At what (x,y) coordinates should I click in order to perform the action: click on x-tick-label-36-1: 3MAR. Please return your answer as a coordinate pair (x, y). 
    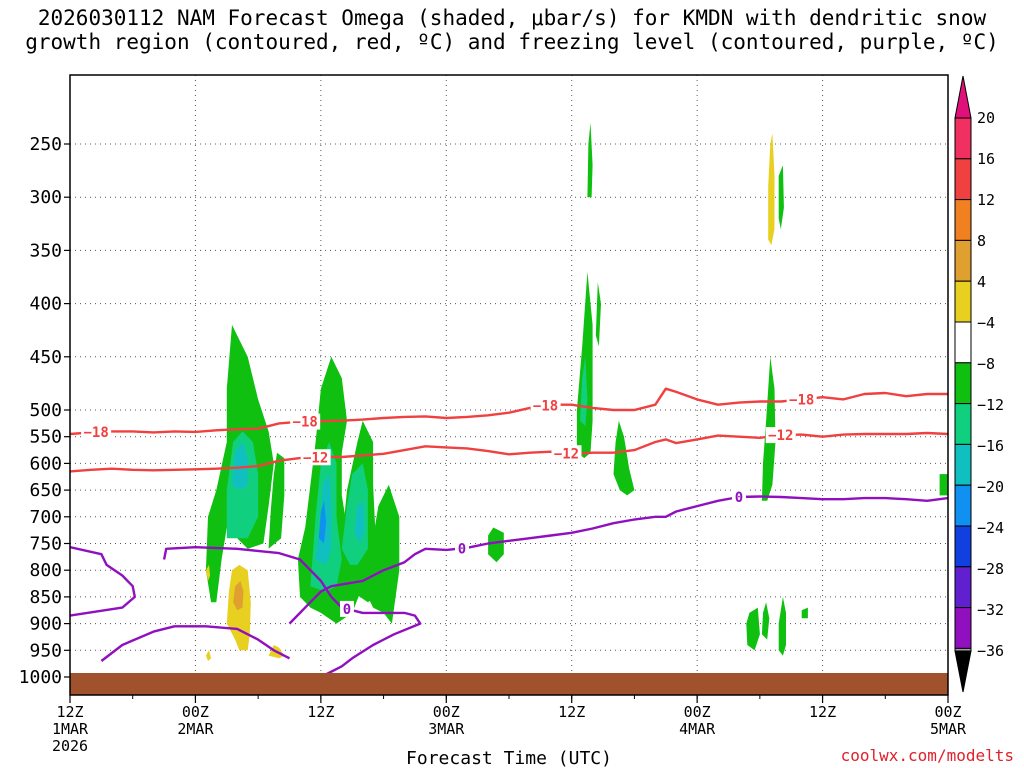
    Looking at the image, I should click on (446, 729).